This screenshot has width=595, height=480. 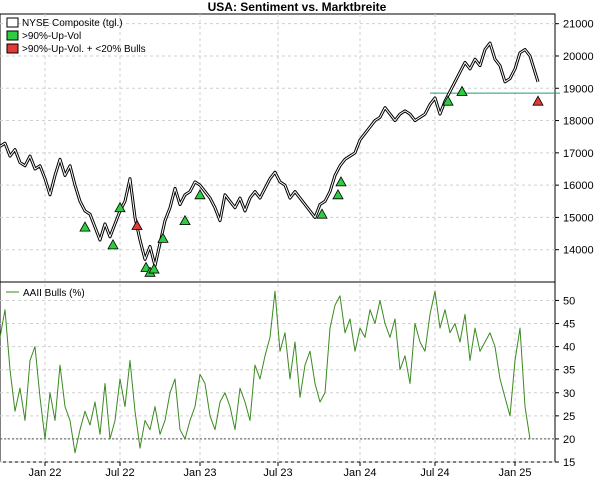 What do you see at coordinates (44, 473) in the screenshot?
I see `x-tick-label: Jan 22` at bounding box center [44, 473].